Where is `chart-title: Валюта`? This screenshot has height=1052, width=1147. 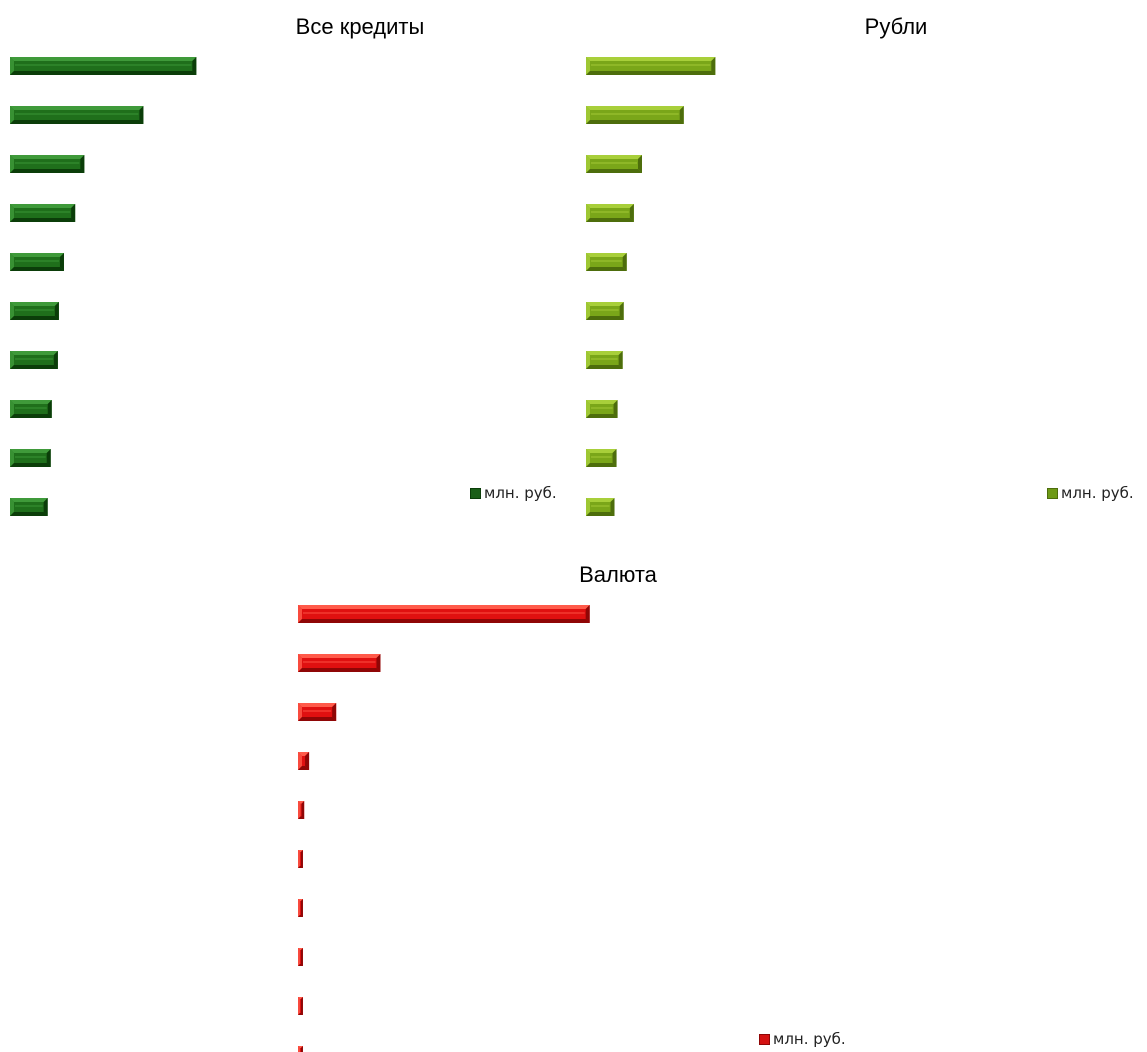
chart-title: Валюта is located at coordinates (618, 574).